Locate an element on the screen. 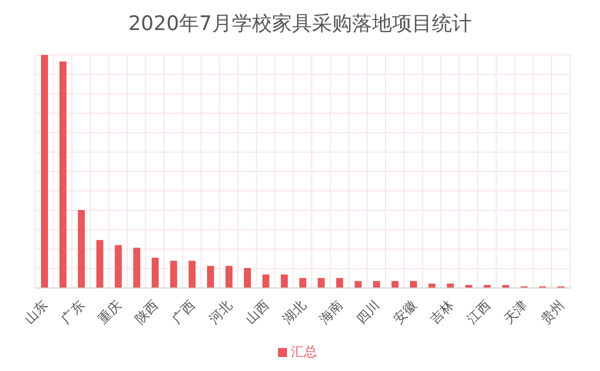 Image resolution: width=600 pixels, height=371 pixels. legend-label: 汇总 is located at coordinates (304, 352).